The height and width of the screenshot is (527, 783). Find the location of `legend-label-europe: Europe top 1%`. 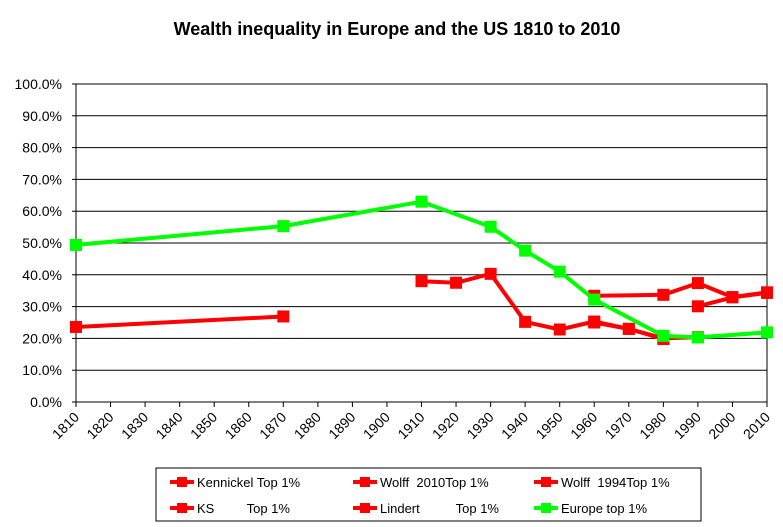

legend-label-europe: Europe top 1% is located at coordinates (604, 508).